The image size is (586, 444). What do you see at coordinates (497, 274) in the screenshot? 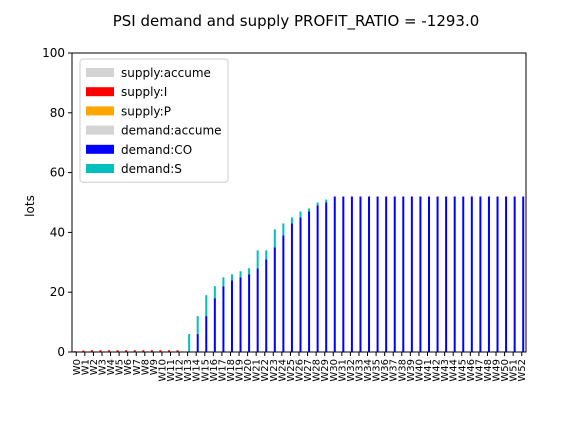
I see `bar-demand-co-w49` at bounding box center [497, 274].